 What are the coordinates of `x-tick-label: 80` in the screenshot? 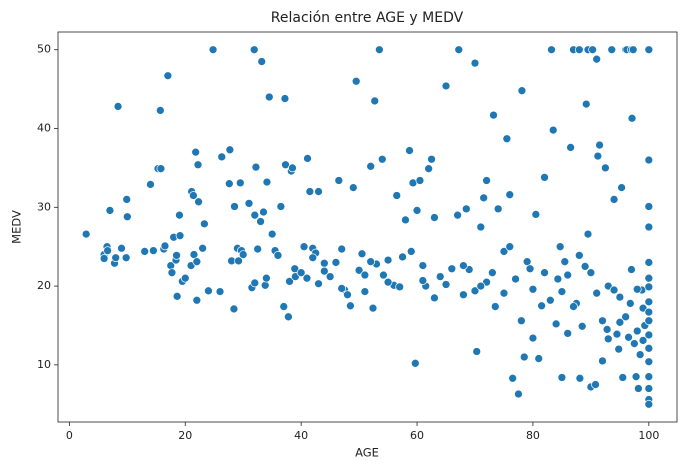 It's located at (533, 435).